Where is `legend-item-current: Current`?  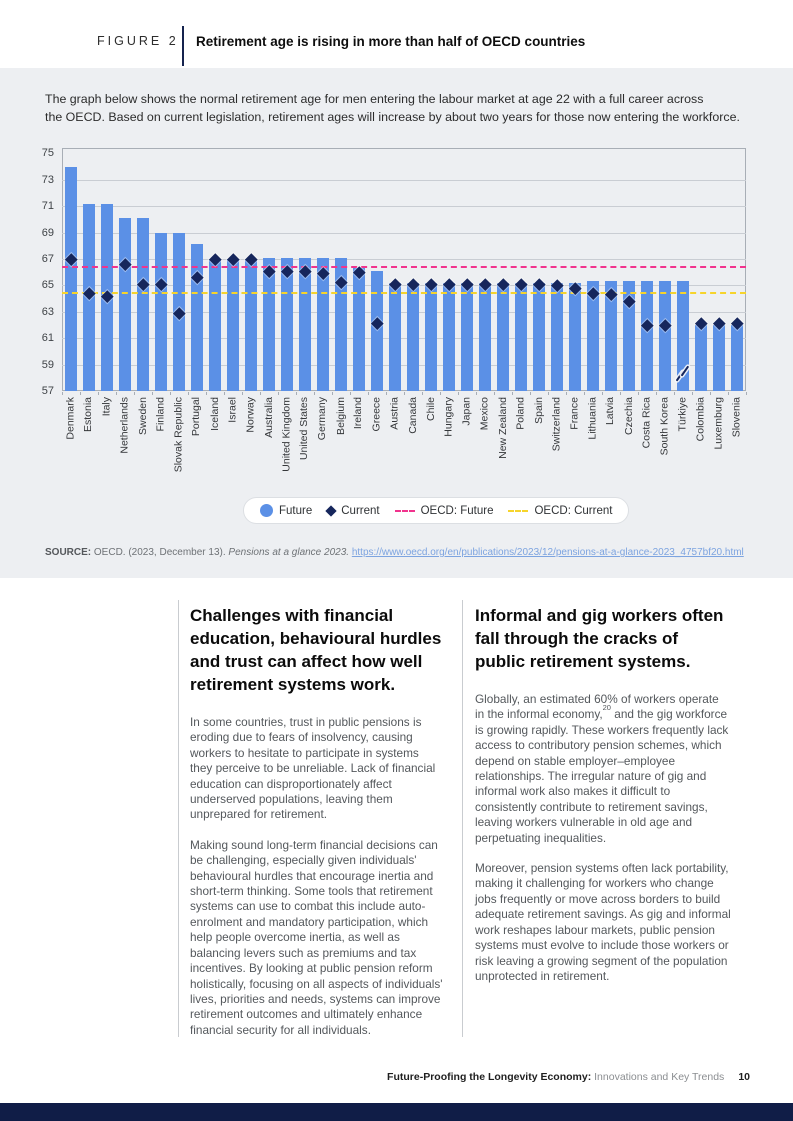 legend-item-current: Current is located at coordinates (352, 510).